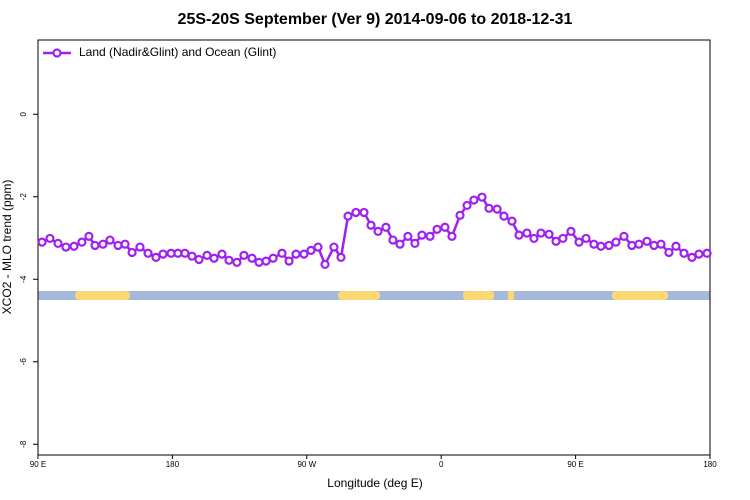 The height and width of the screenshot is (500, 750). I want to click on y-tick-label: -8, so click(23, 444).